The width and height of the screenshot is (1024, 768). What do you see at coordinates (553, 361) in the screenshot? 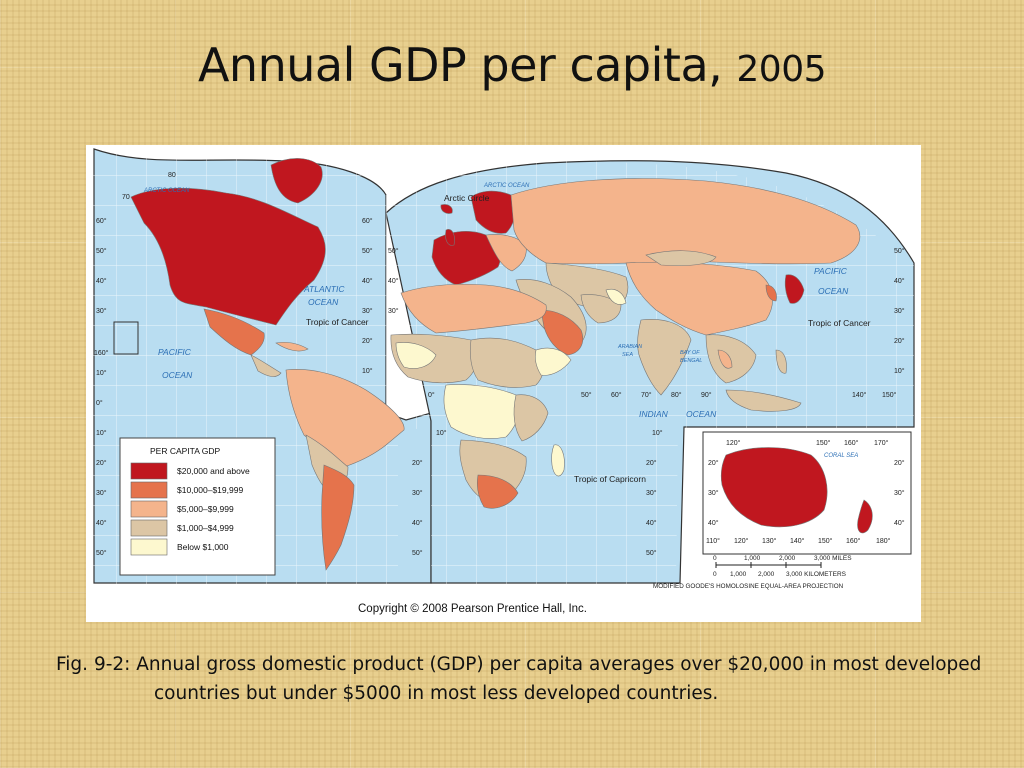
I see `horn-africa` at bounding box center [553, 361].